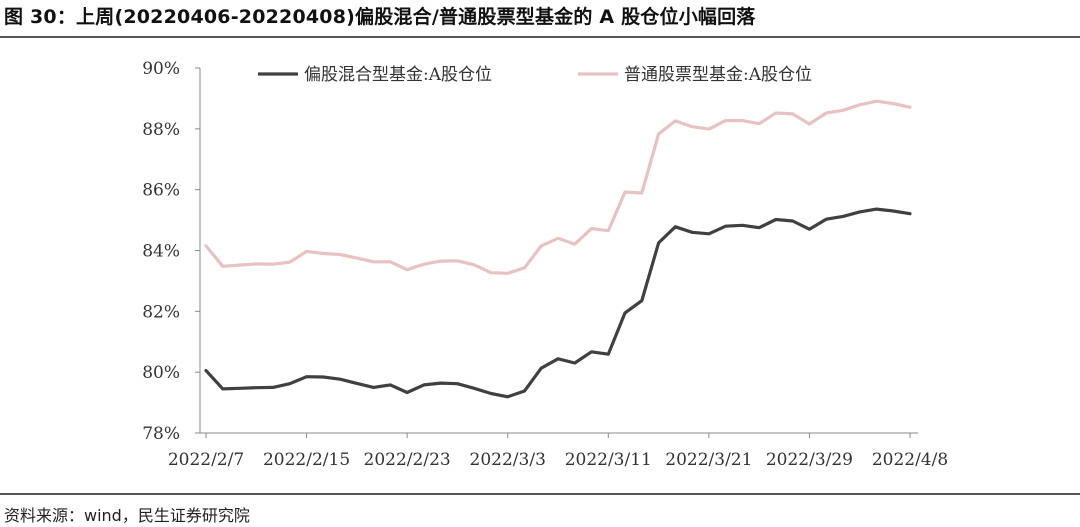 Image resolution: width=1080 pixels, height=527 pixels. I want to click on x-tick-label: 2022/3/21, so click(708, 460).